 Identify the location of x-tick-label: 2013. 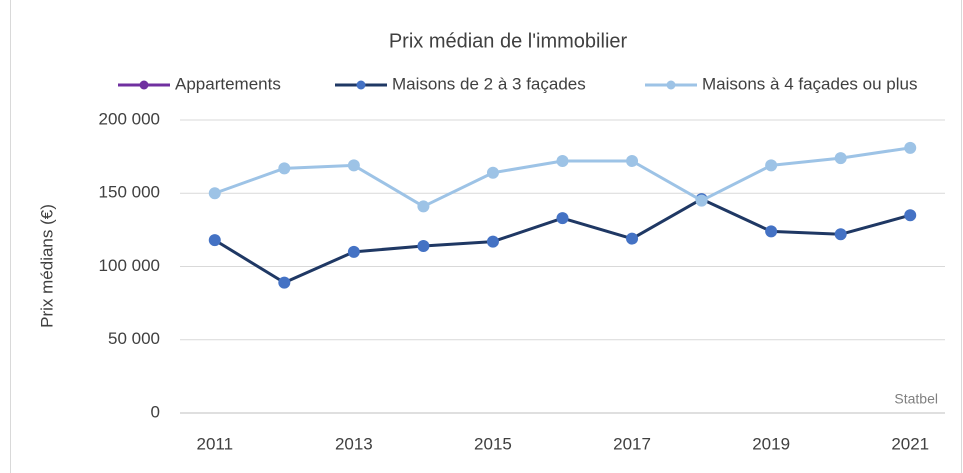
(354, 443).